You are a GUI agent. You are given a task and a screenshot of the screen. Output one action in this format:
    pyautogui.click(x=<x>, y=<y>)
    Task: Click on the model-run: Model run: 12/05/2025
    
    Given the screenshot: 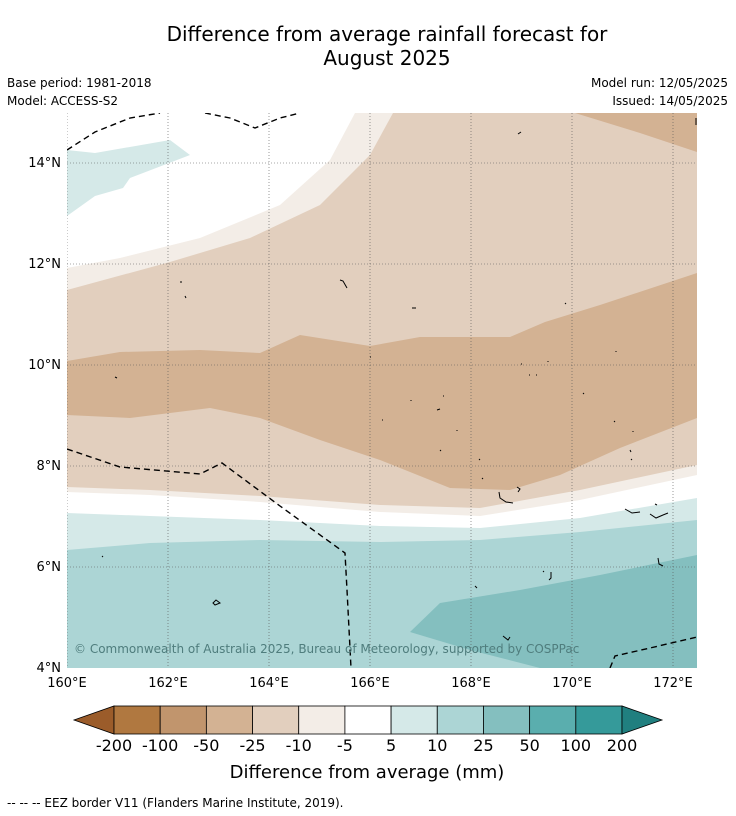 What is the action you would take?
    pyautogui.click(x=659, y=83)
    